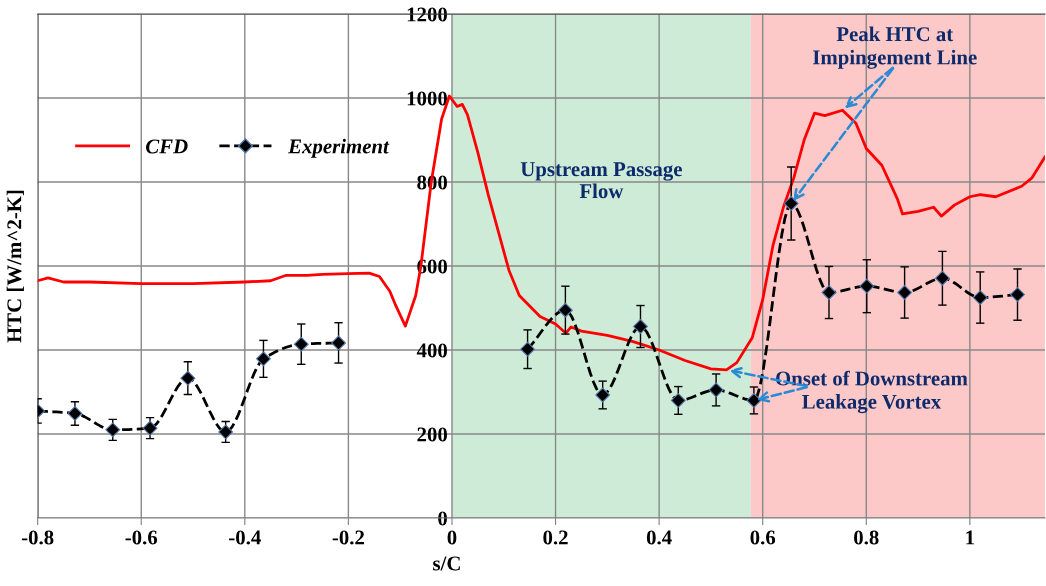 Image resolution: width=1046 pixels, height=586 pixels. I want to click on x-tick-label: 0.8, so click(866, 537).